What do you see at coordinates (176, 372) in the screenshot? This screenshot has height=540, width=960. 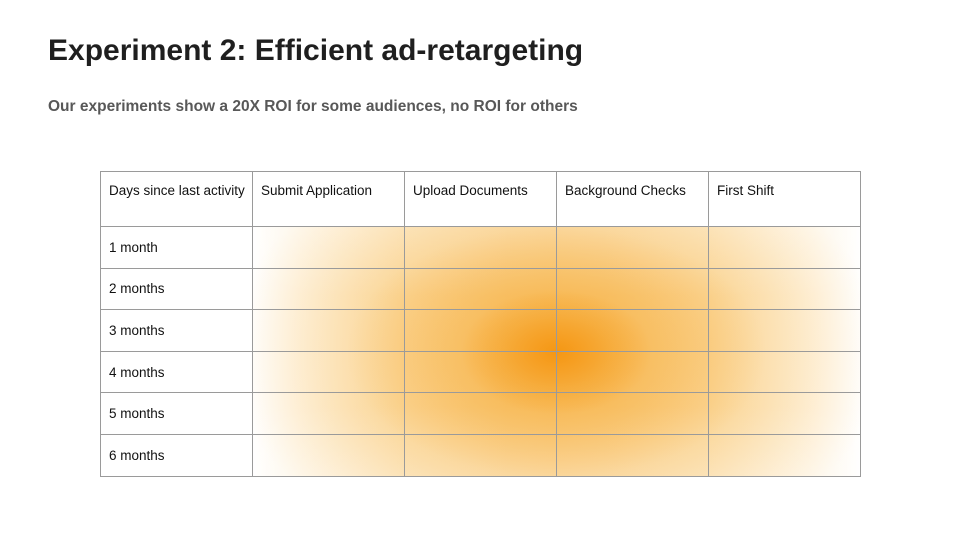 I see `row-label-4-months: 4 months` at bounding box center [176, 372].